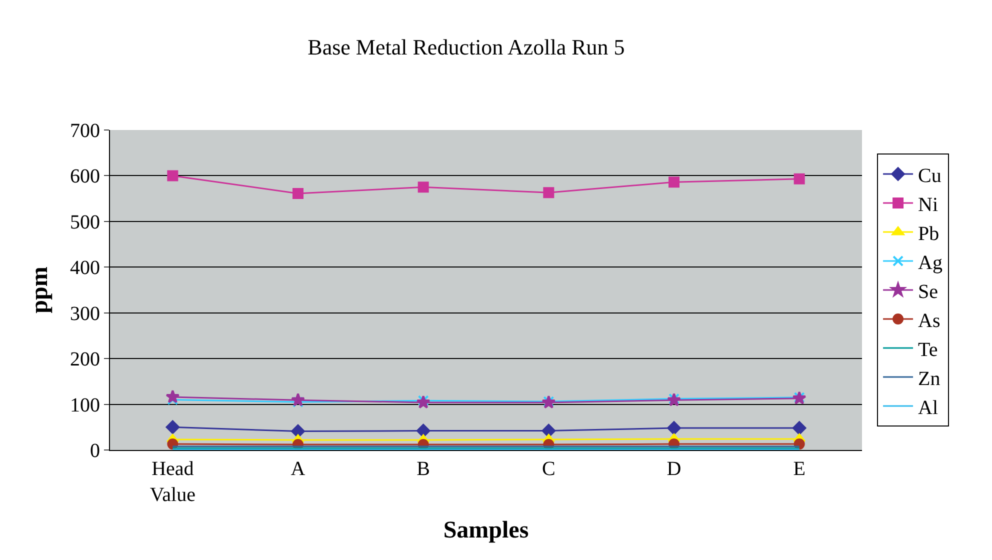 Image resolution: width=992 pixels, height=560 pixels. What do you see at coordinates (929, 379) in the screenshot?
I see `legend-label: Zn` at bounding box center [929, 379].